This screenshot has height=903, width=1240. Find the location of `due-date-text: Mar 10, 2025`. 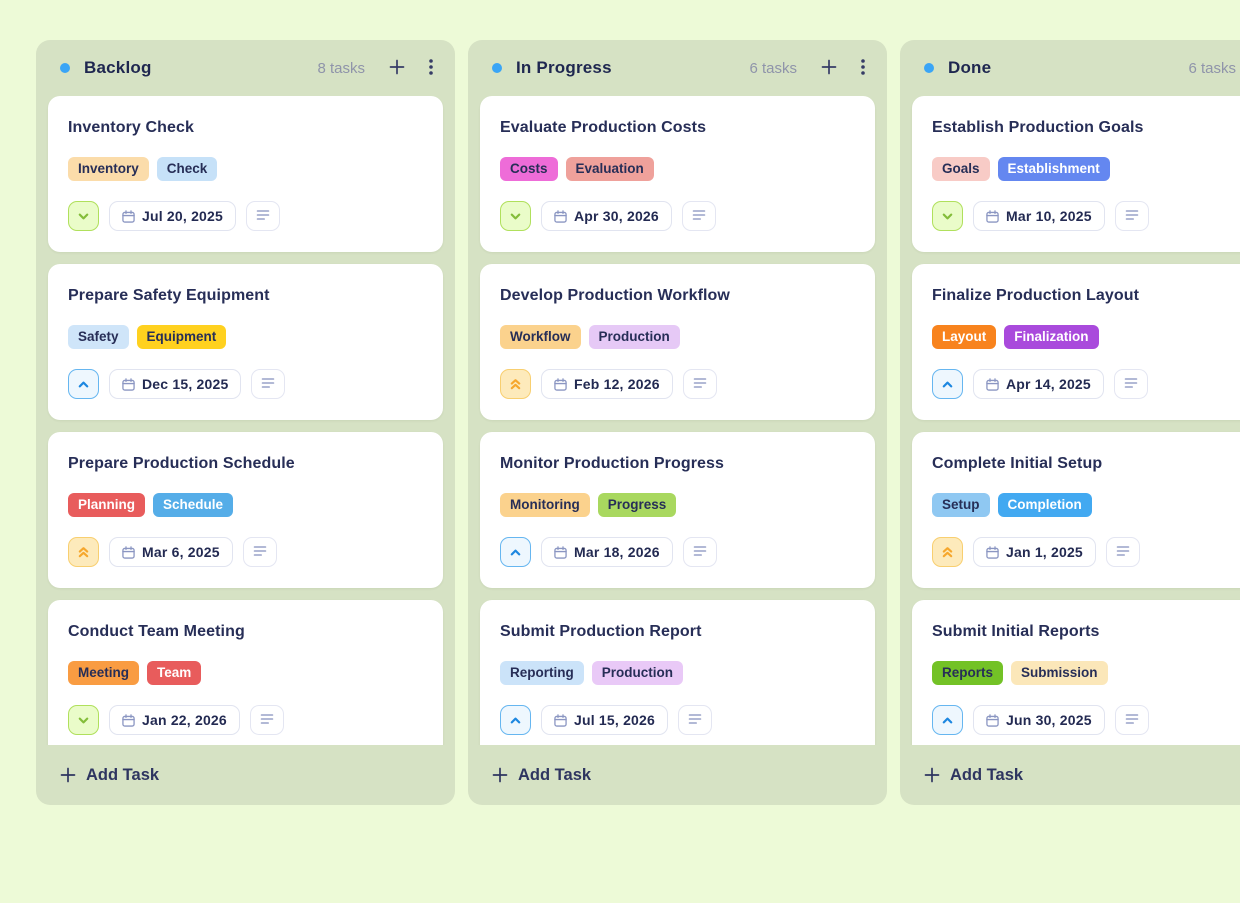

due-date-text: Mar 10, 2025 is located at coordinates (1049, 216).